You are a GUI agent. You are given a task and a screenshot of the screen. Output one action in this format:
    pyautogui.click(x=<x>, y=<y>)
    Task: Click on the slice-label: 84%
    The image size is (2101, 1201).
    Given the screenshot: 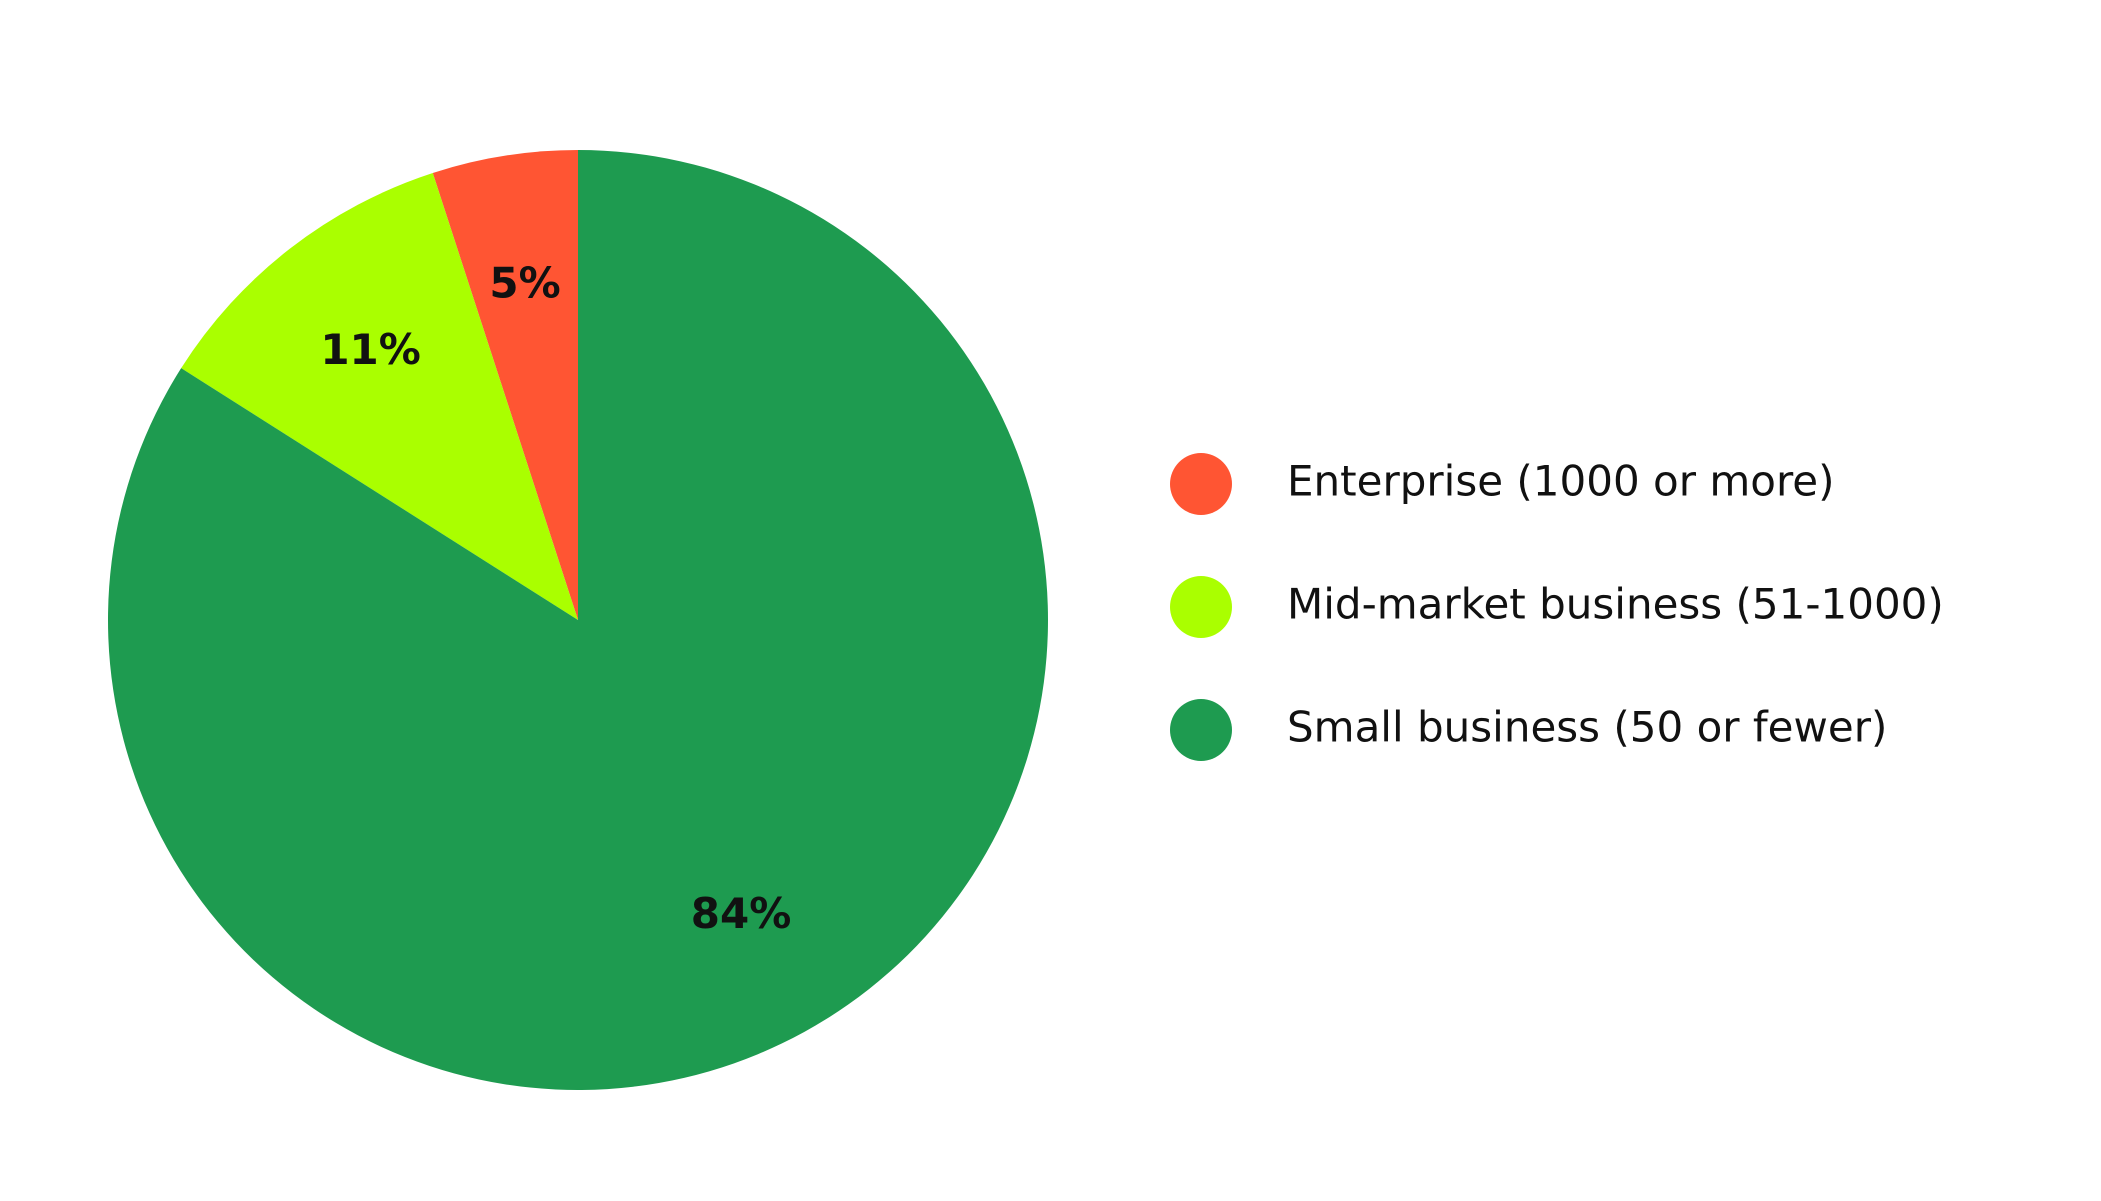 What is the action you would take?
    pyautogui.click(x=741, y=913)
    